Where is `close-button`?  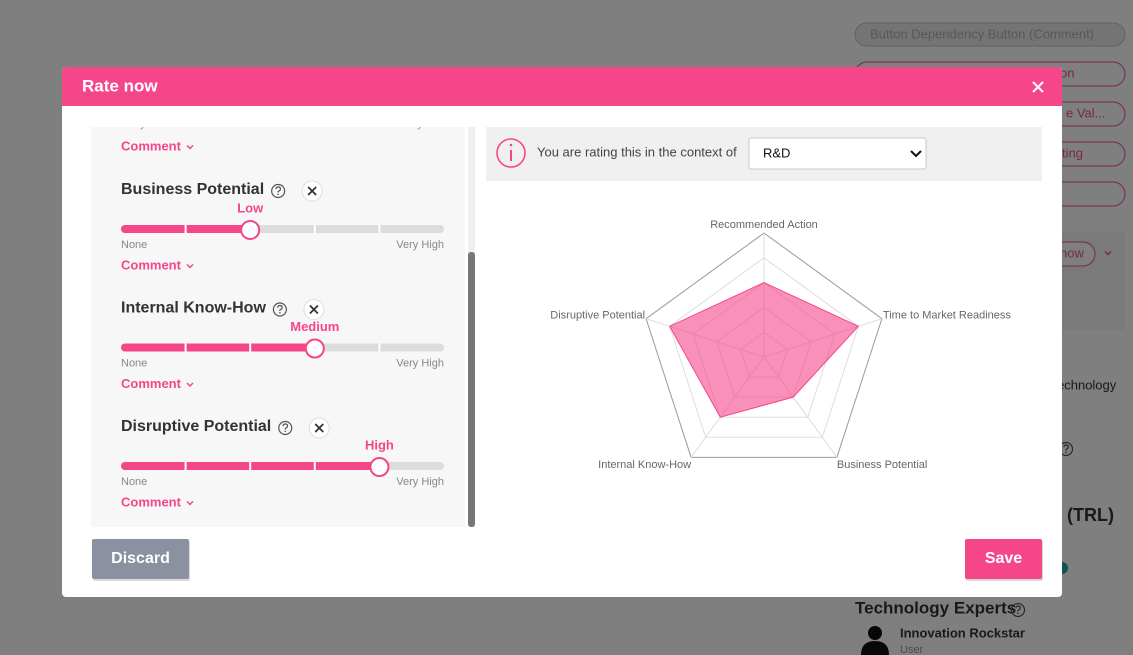 close-button is located at coordinates (1038, 87).